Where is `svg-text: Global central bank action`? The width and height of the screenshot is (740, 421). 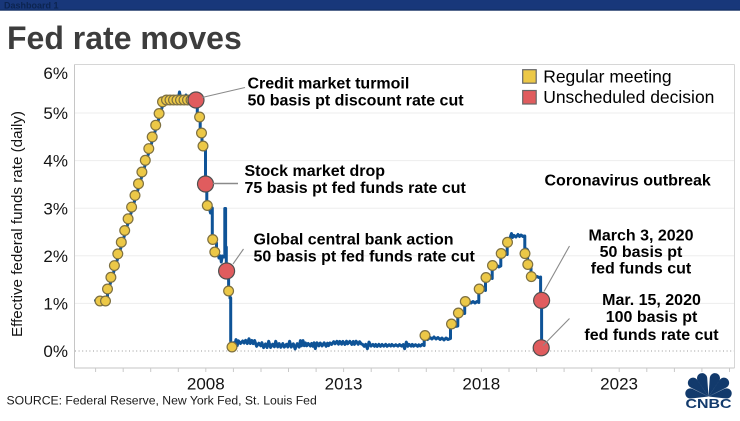 svg-text: Global central bank action is located at coordinates (354, 240).